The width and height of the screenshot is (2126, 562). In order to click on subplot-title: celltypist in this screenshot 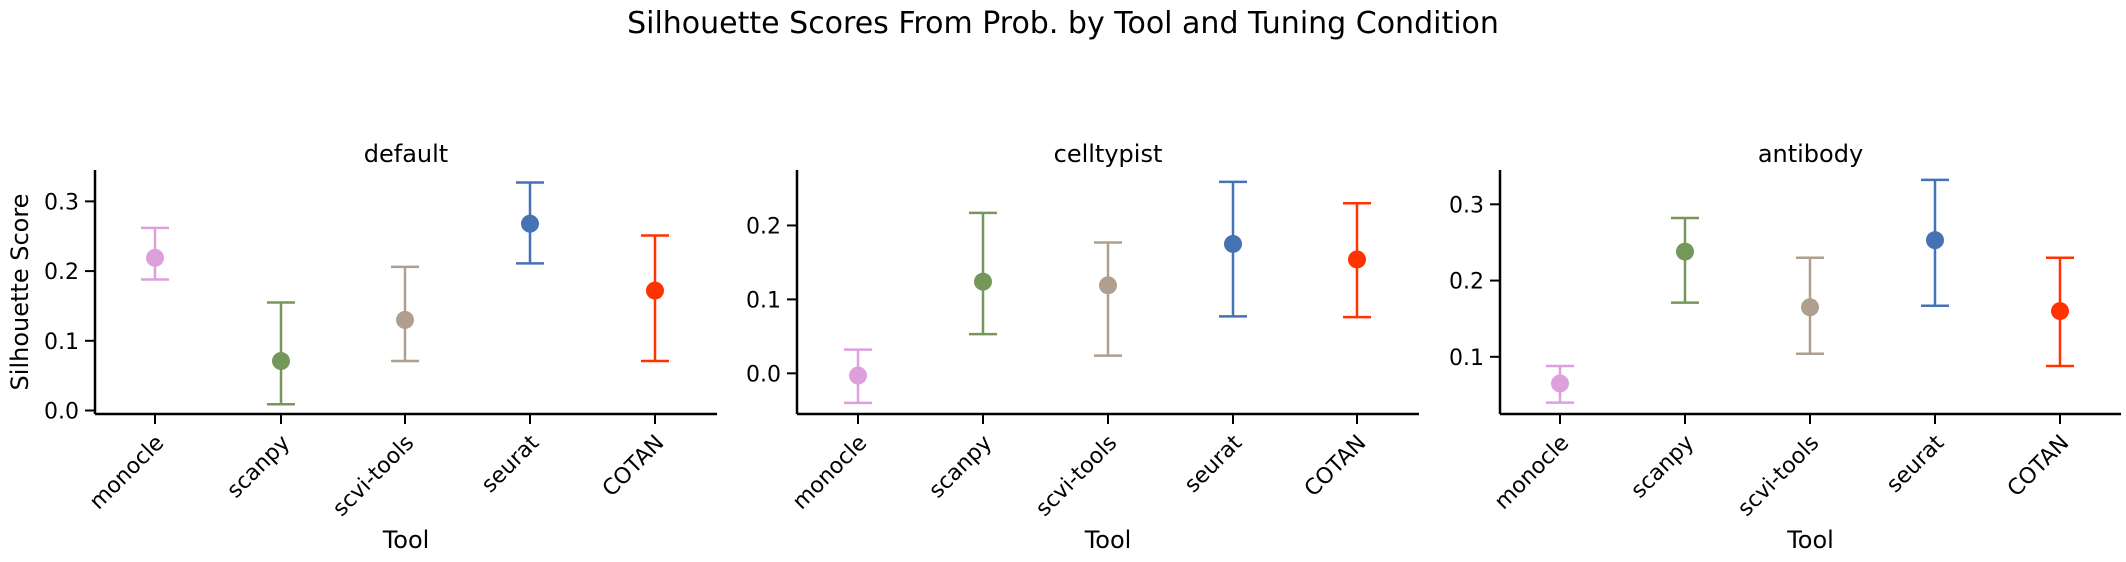, I will do `click(1108, 154)`.